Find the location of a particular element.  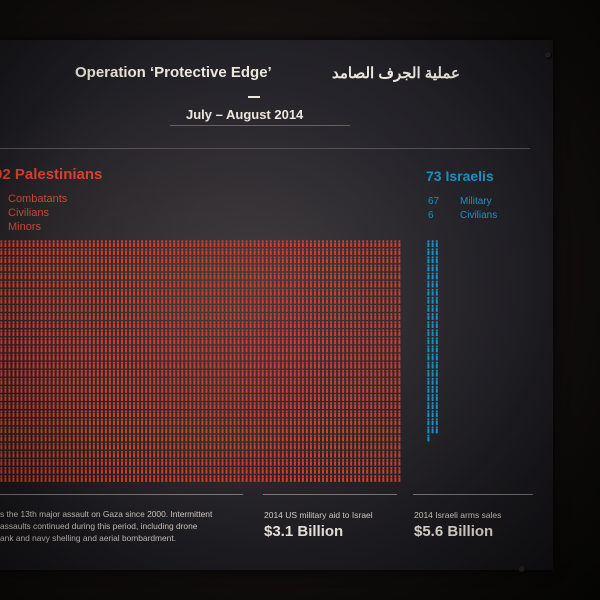

palestinians-category: Combatants is located at coordinates (38, 199).